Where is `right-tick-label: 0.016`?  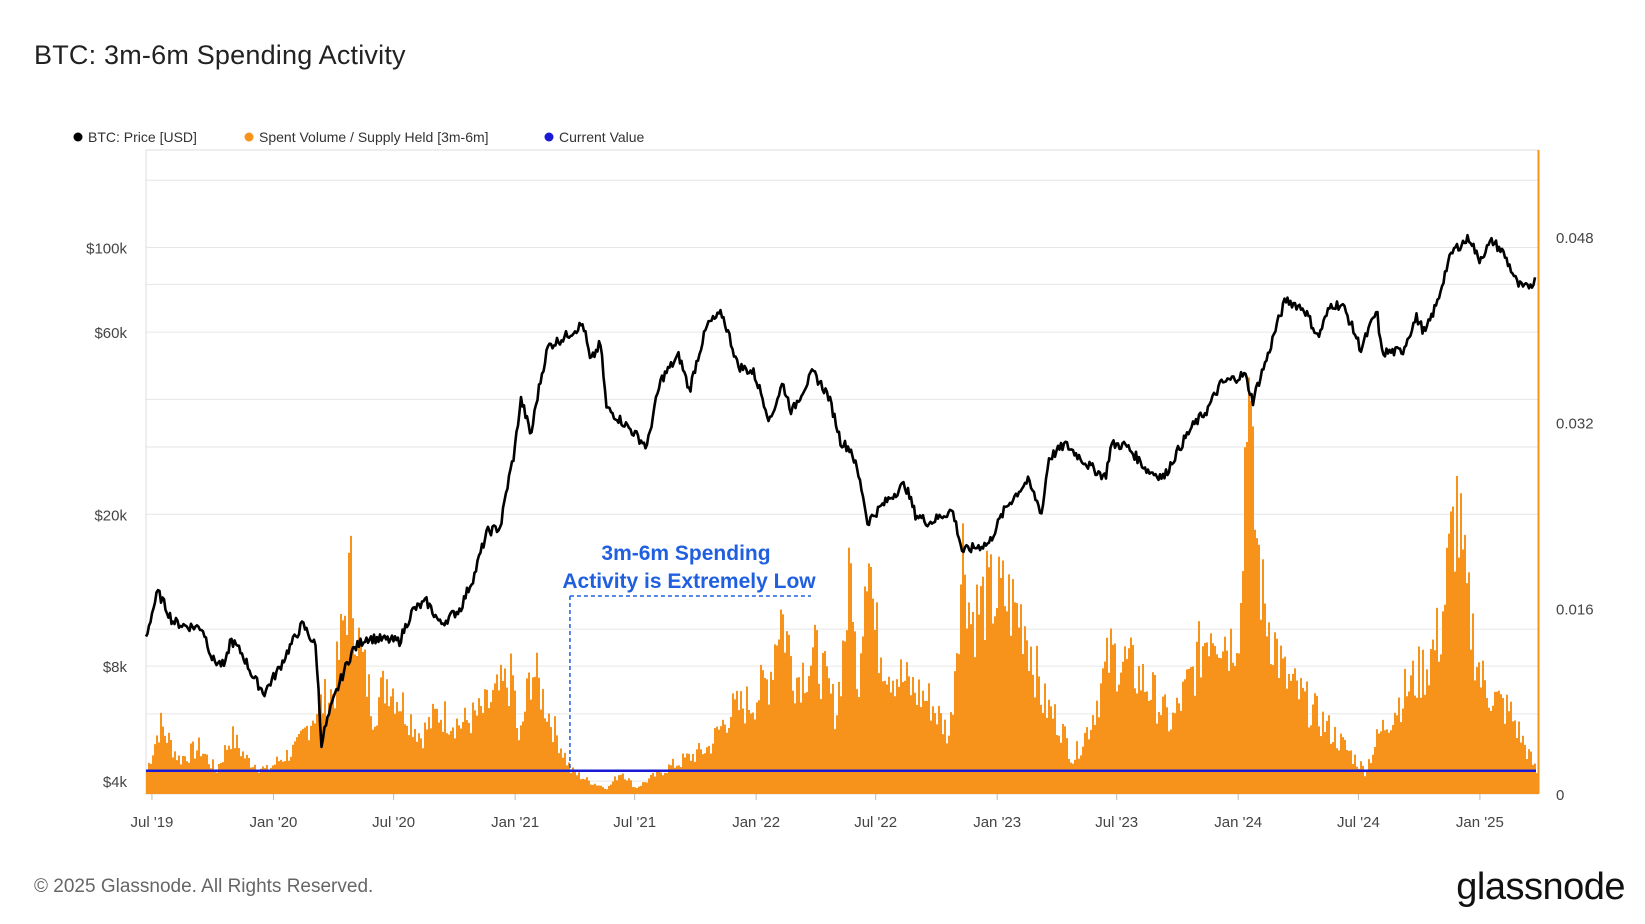
right-tick-label: 0.016 is located at coordinates (1575, 609).